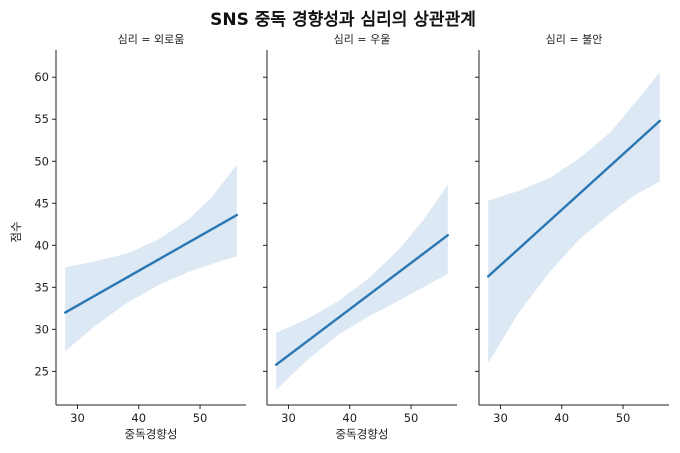 The height and width of the screenshot is (453, 680). I want to click on panel-title: 심리 = 불안, so click(574, 39).